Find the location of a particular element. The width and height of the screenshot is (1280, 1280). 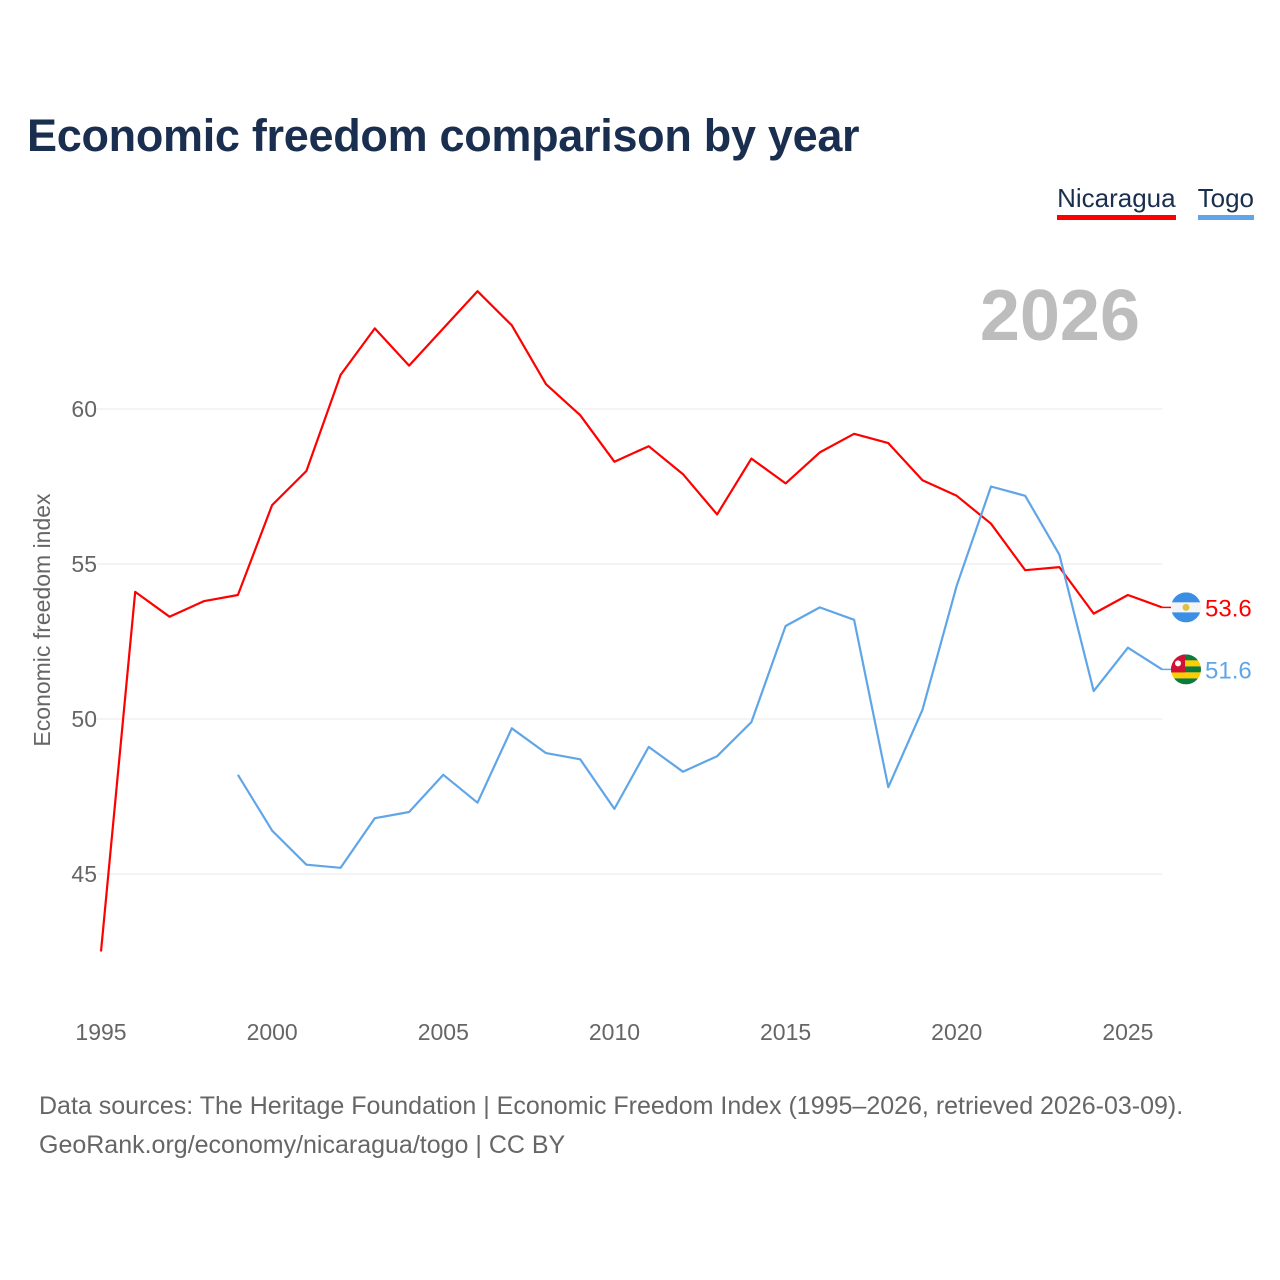

x-tick-label: 2010 is located at coordinates (614, 1032).